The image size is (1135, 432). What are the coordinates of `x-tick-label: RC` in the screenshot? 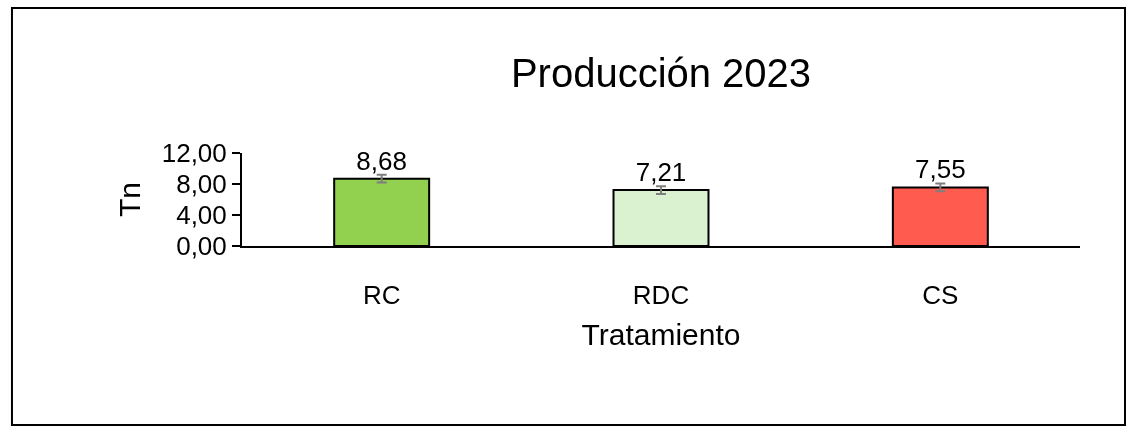 It's located at (381, 295).